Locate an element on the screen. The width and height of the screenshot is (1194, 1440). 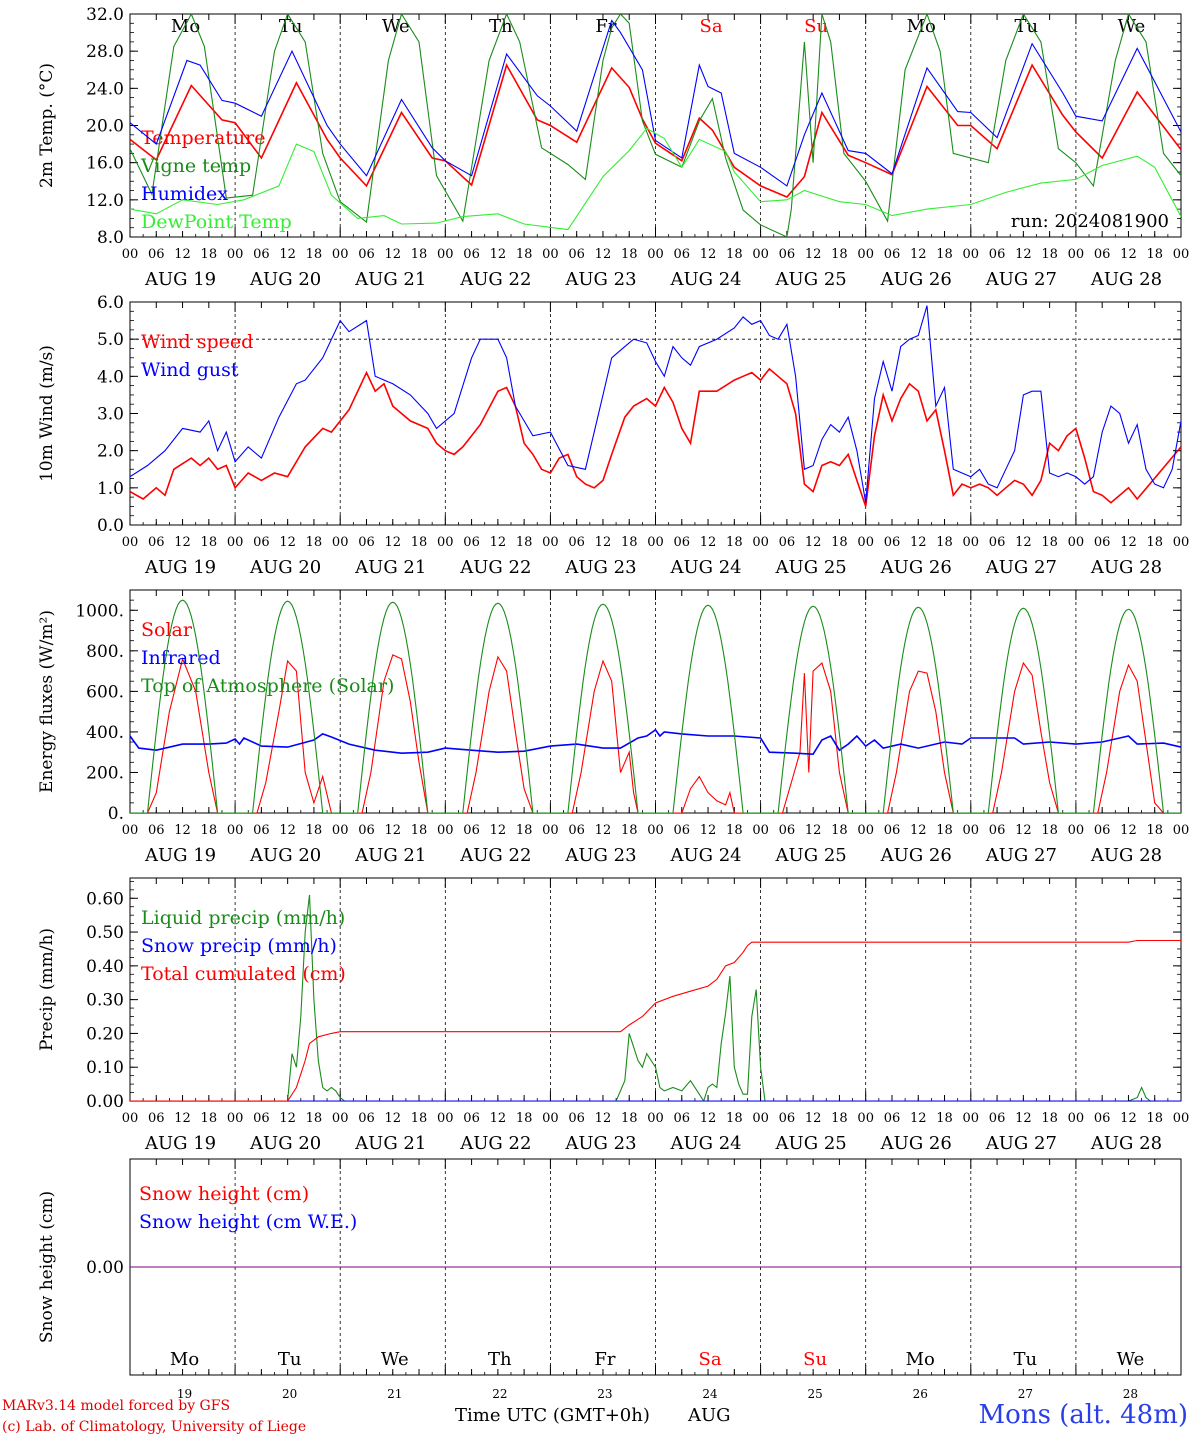
plot-frame is located at coordinates (655, 413).